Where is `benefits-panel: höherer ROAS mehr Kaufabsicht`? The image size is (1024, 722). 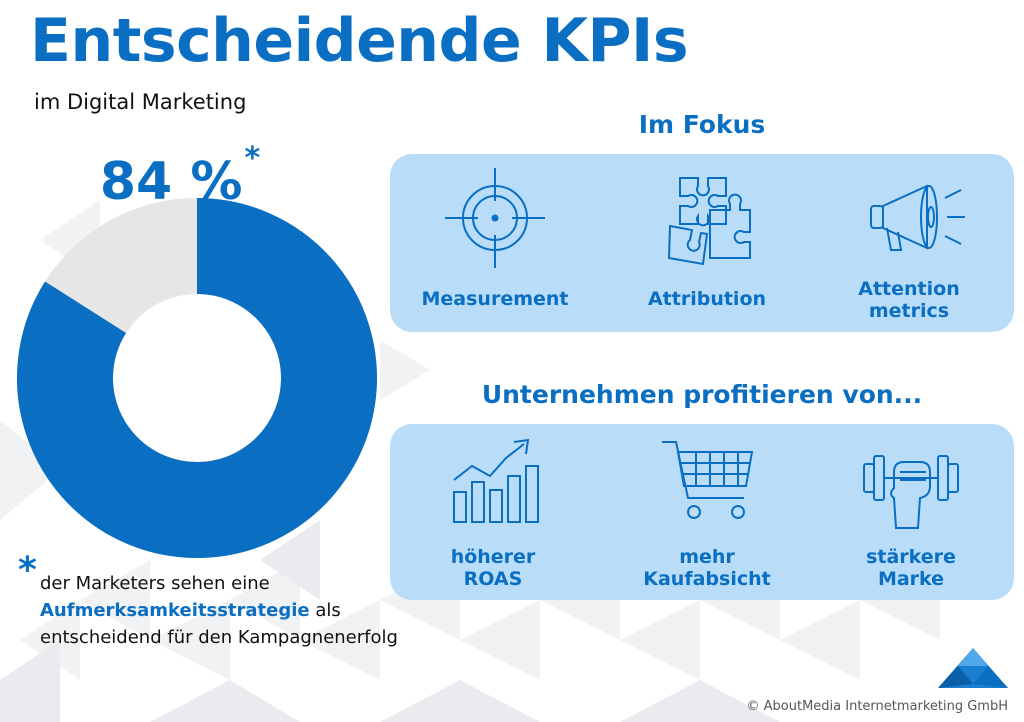 benefits-panel: höherer ROAS mehr Kaufabsicht is located at coordinates (702, 512).